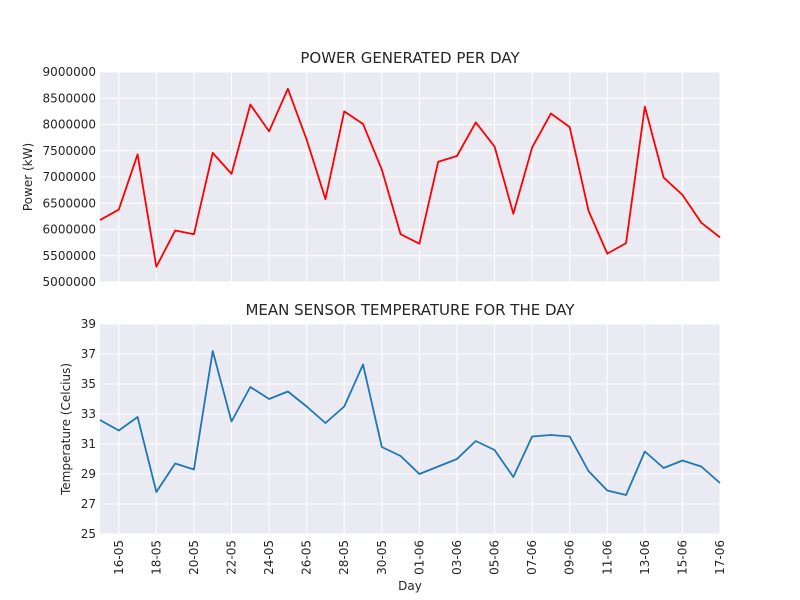  Describe the element at coordinates (194, 557) in the screenshot. I see `x-tick-label: 20-05` at that location.